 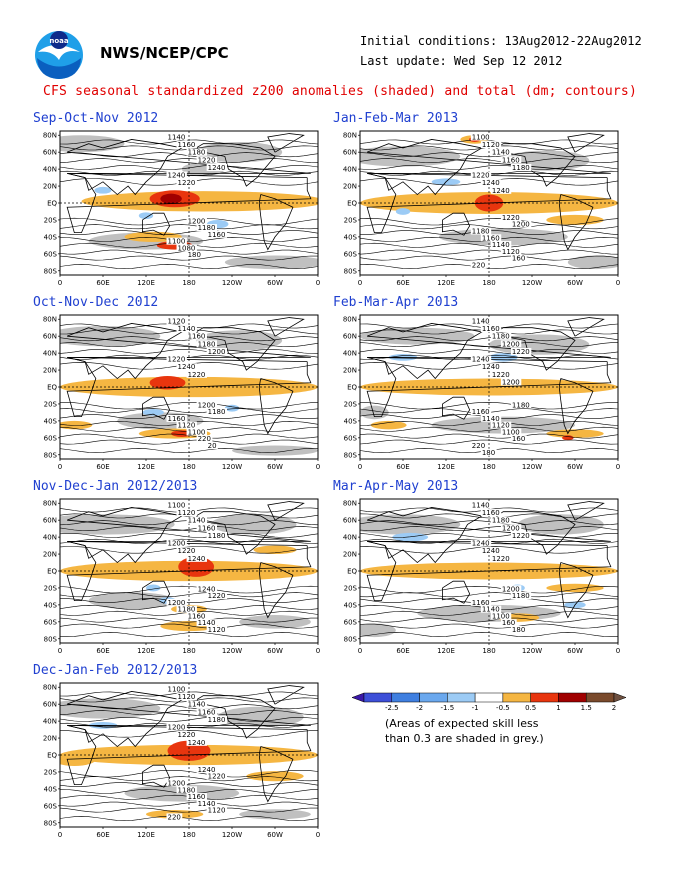 What do you see at coordinates (115, 486) in the screenshot?
I see `panel-title: Nov-Dec-Jan 2012/2013` at bounding box center [115, 486].